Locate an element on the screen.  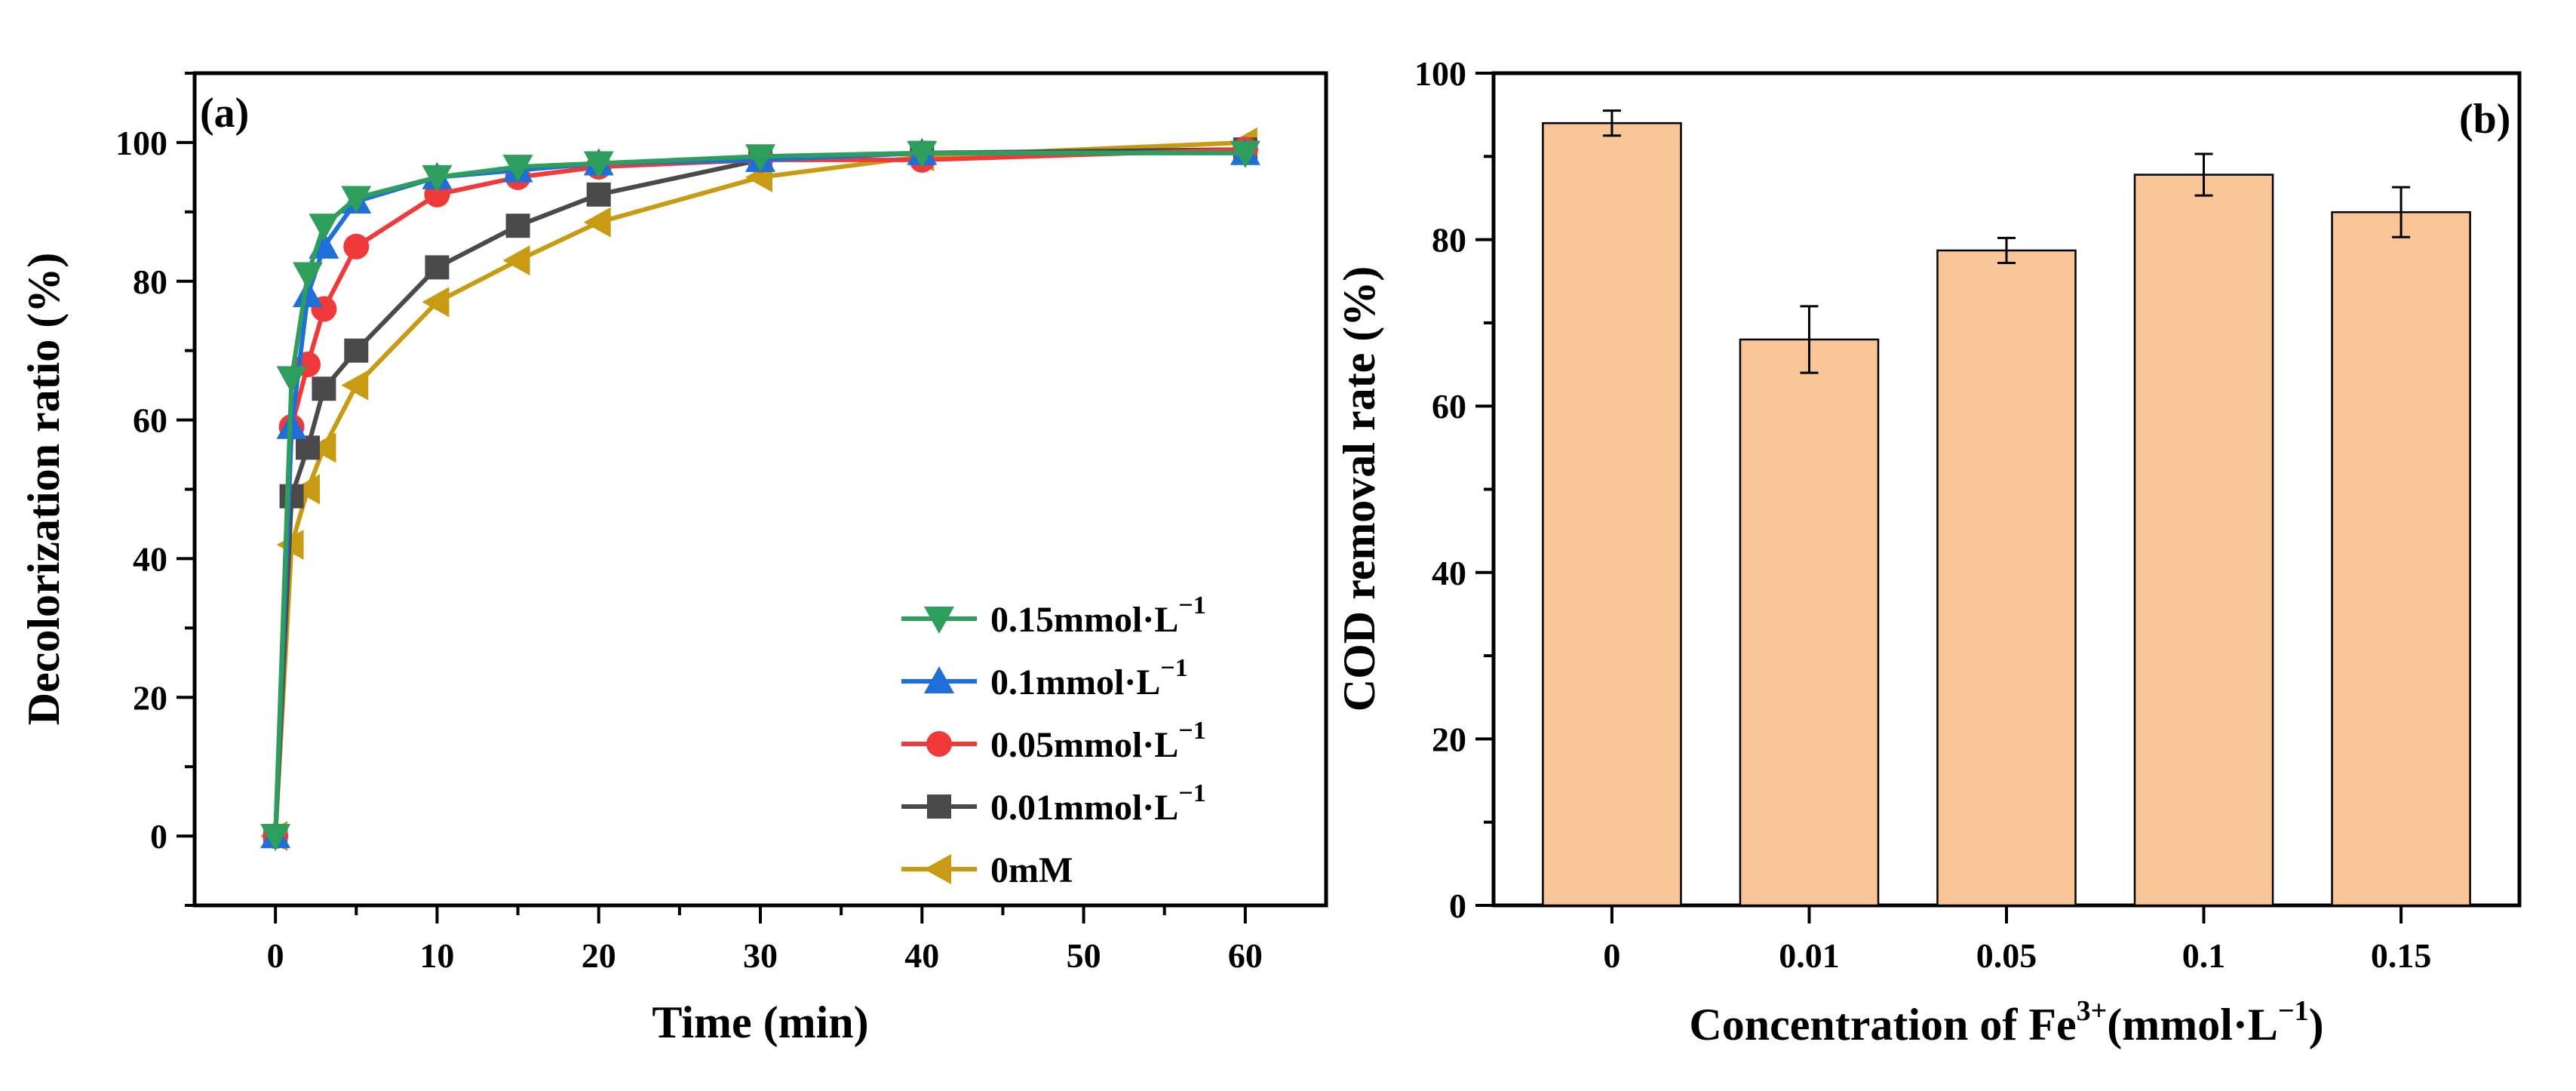
panel-a-y-tick-label: 80 is located at coordinates (150, 282).